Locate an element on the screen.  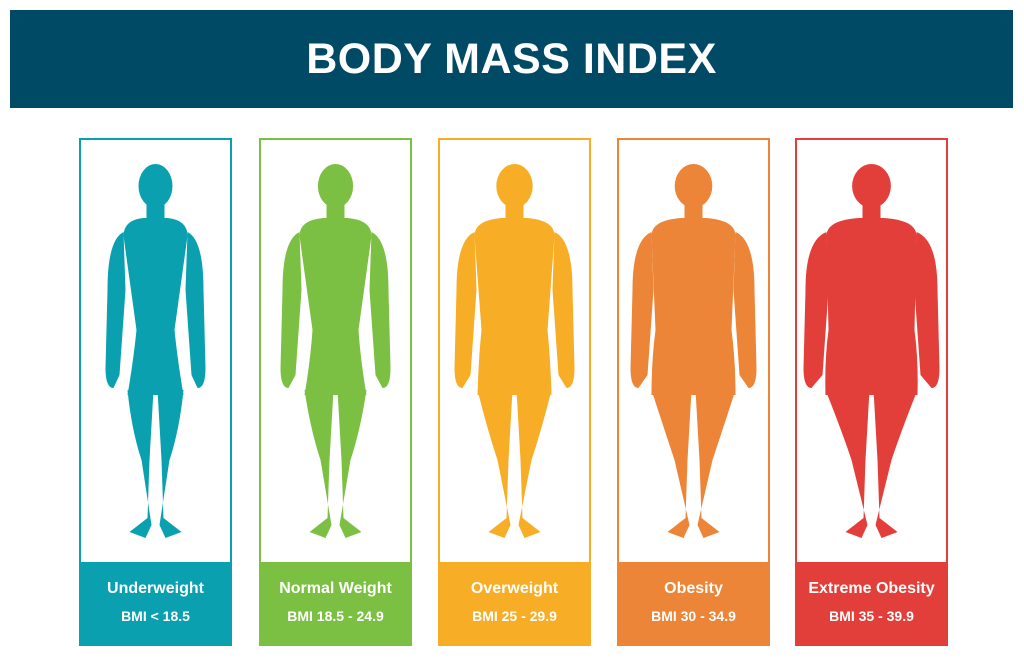
bmi-range: BMI 35 - 39.9 is located at coordinates (871, 616).